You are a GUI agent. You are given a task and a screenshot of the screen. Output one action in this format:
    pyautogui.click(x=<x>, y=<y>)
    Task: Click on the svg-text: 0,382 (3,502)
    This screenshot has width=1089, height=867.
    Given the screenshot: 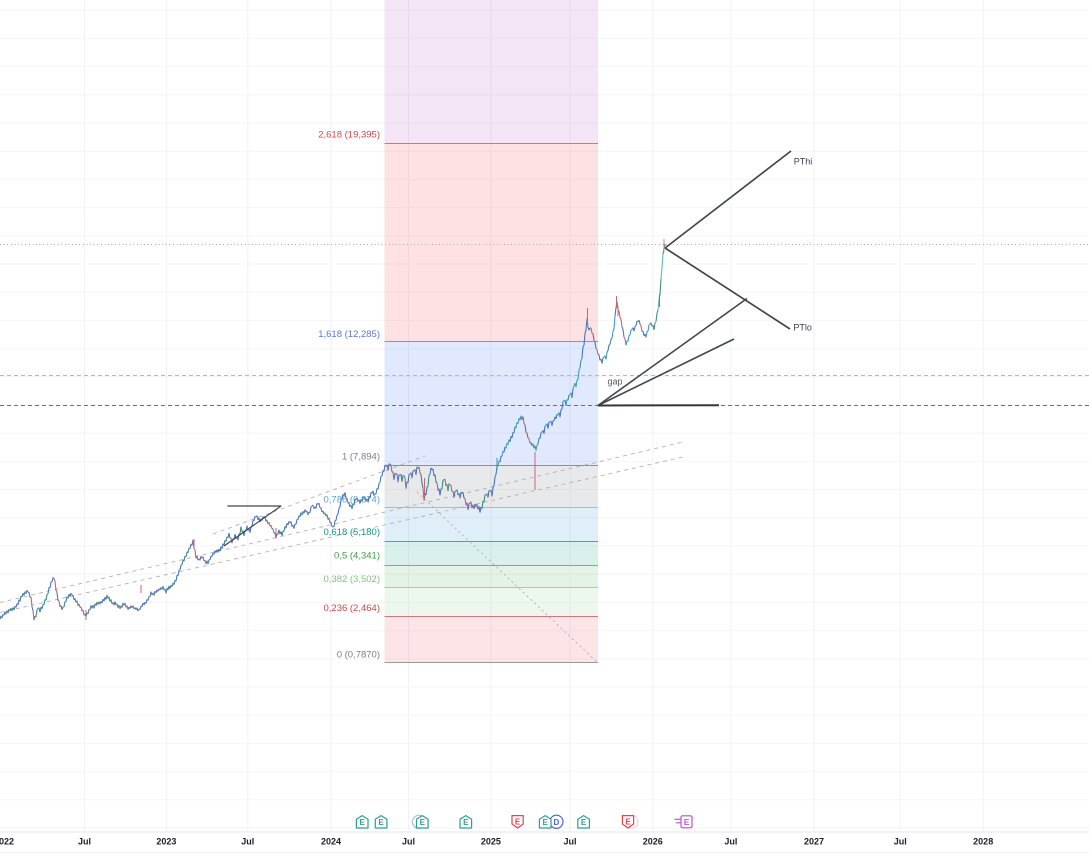 What is the action you would take?
    pyautogui.click(x=351, y=579)
    